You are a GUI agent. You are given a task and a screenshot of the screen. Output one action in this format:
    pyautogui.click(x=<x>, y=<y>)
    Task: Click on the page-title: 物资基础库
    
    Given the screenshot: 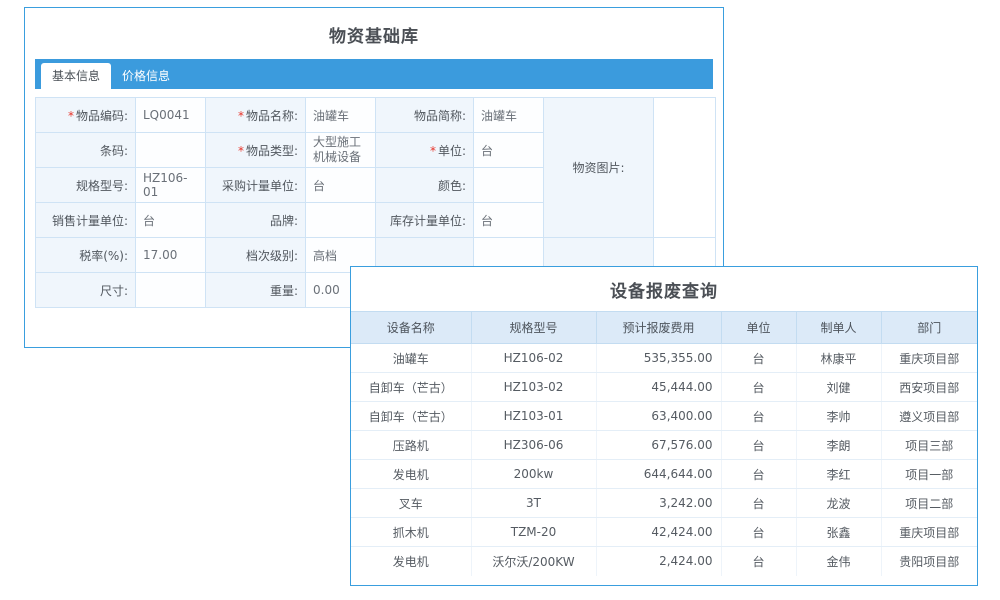 What is the action you would take?
    pyautogui.click(x=374, y=37)
    